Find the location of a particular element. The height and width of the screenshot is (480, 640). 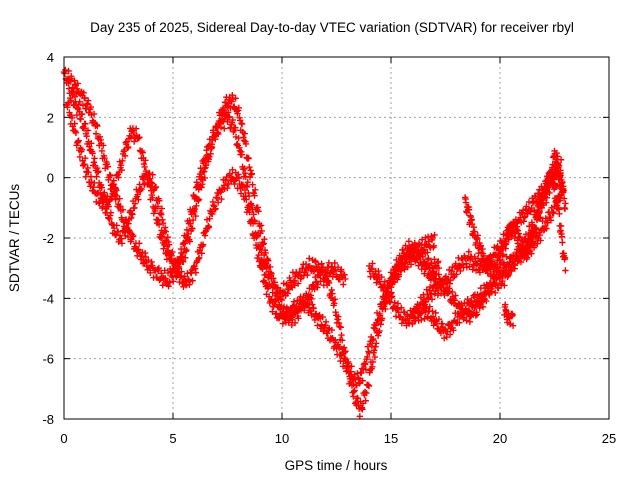

x-tick-labels: 0 5 10 15 20 25 is located at coordinates (338, 438).